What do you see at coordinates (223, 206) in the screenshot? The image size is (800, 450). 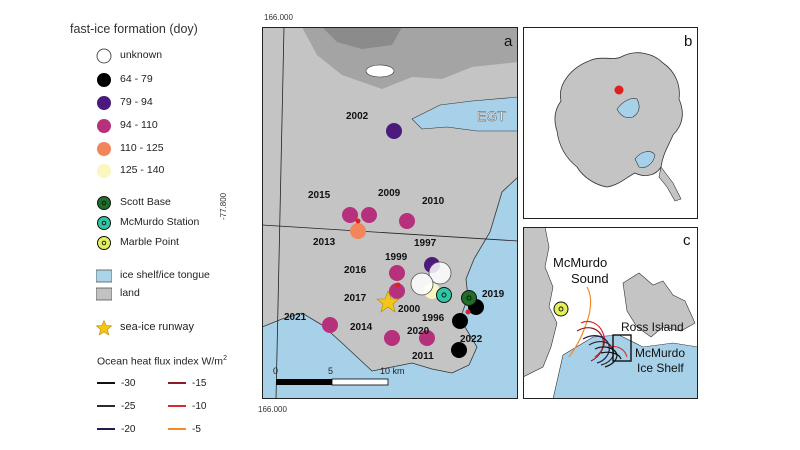 I see `left-coordinate: -77.800` at bounding box center [223, 206].